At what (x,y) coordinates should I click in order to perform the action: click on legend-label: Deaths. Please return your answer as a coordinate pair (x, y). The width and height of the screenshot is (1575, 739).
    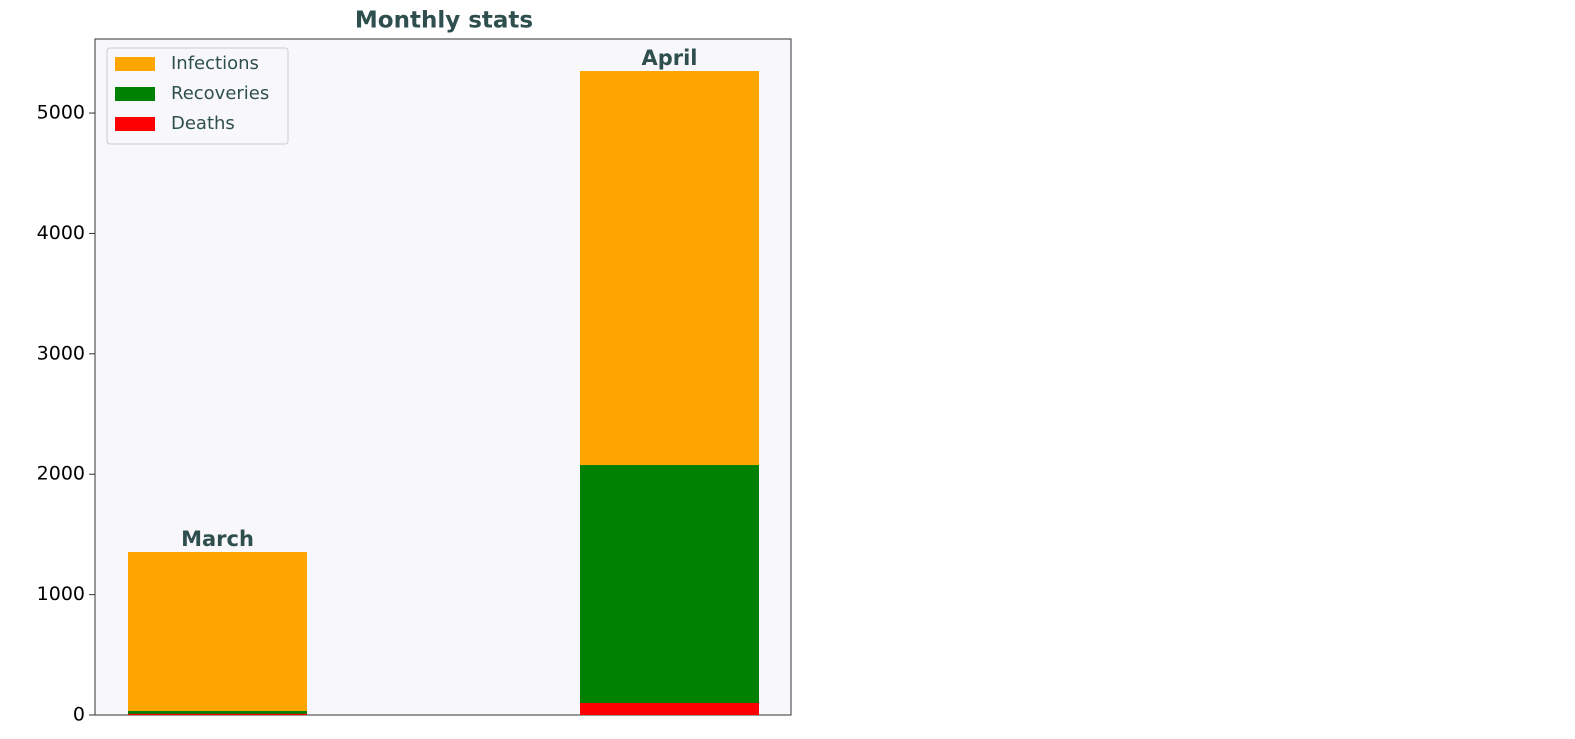
    Looking at the image, I should click on (203, 123).